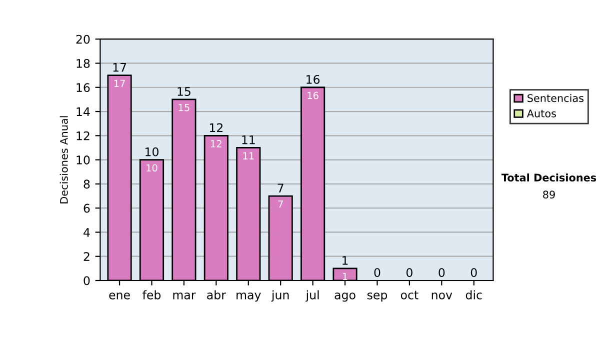 The height and width of the screenshot is (340, 600). What do you see at coordinates (87, 208) in the screenshot?
I see `y-tick-label: 6` at bounding box center [87, 208].